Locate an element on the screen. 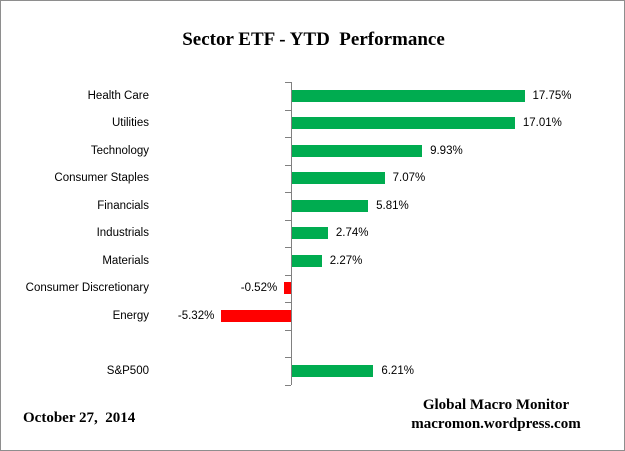  bar-group: 17.01% is located at coordinates (427, 124).